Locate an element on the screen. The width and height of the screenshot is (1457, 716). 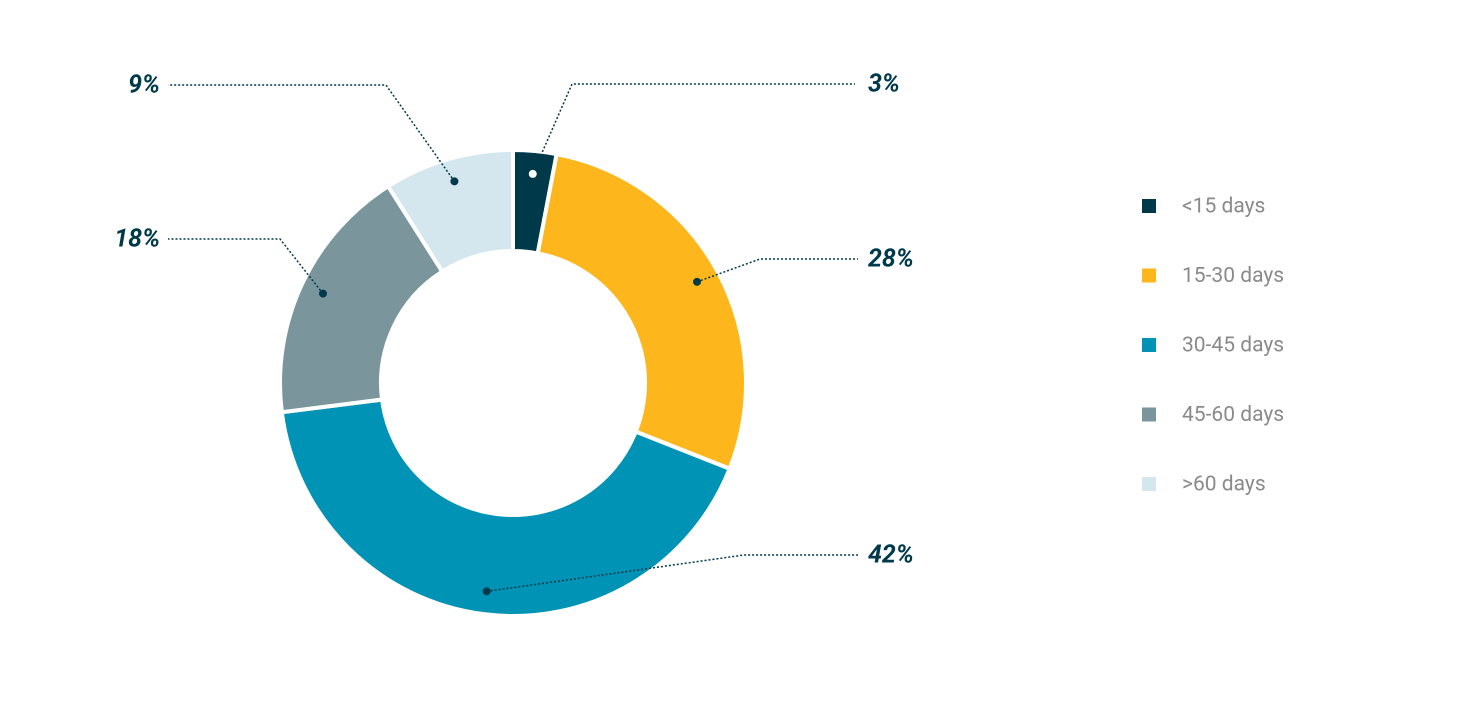
value-label: 9% is located at coordinates (144, 85).